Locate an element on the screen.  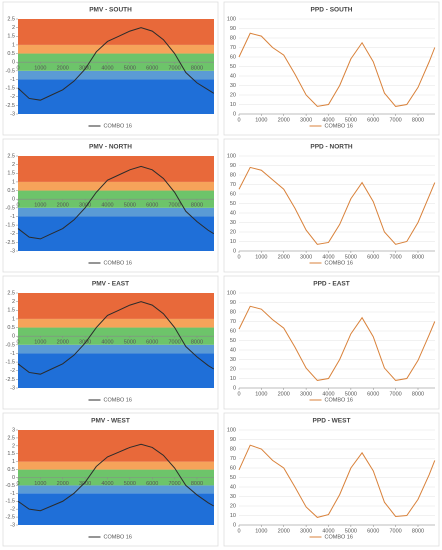
x-tick-label: 7000 is located at coordinates (174, 69).